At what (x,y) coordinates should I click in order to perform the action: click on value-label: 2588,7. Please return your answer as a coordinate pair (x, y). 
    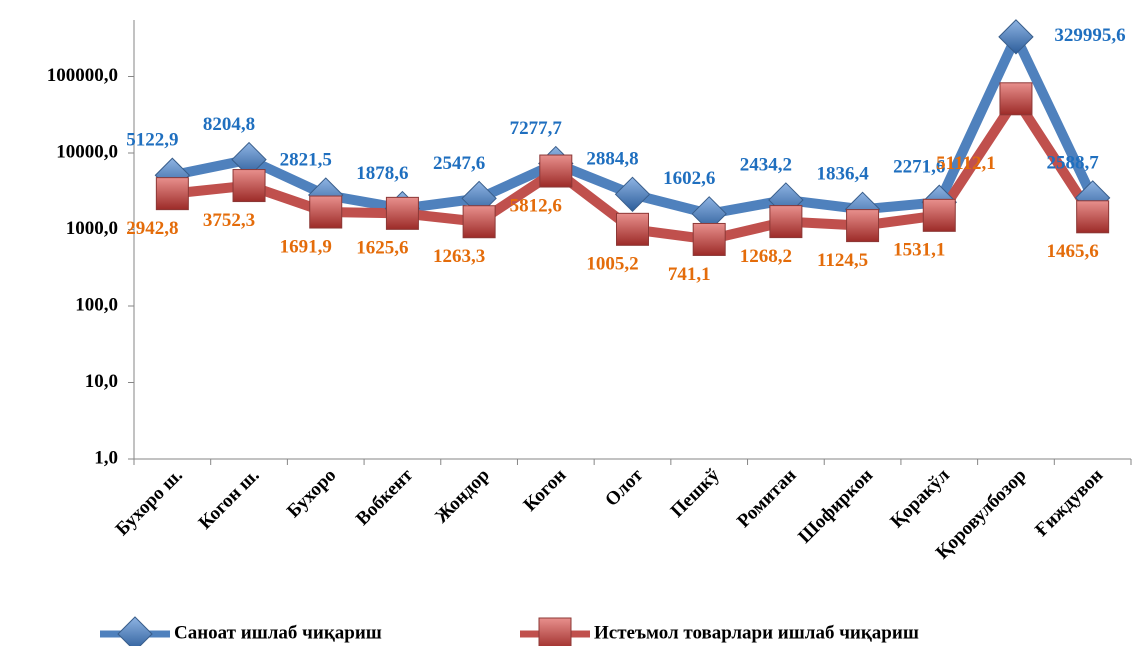
    Looking at the image, I should click on (1073, 162).